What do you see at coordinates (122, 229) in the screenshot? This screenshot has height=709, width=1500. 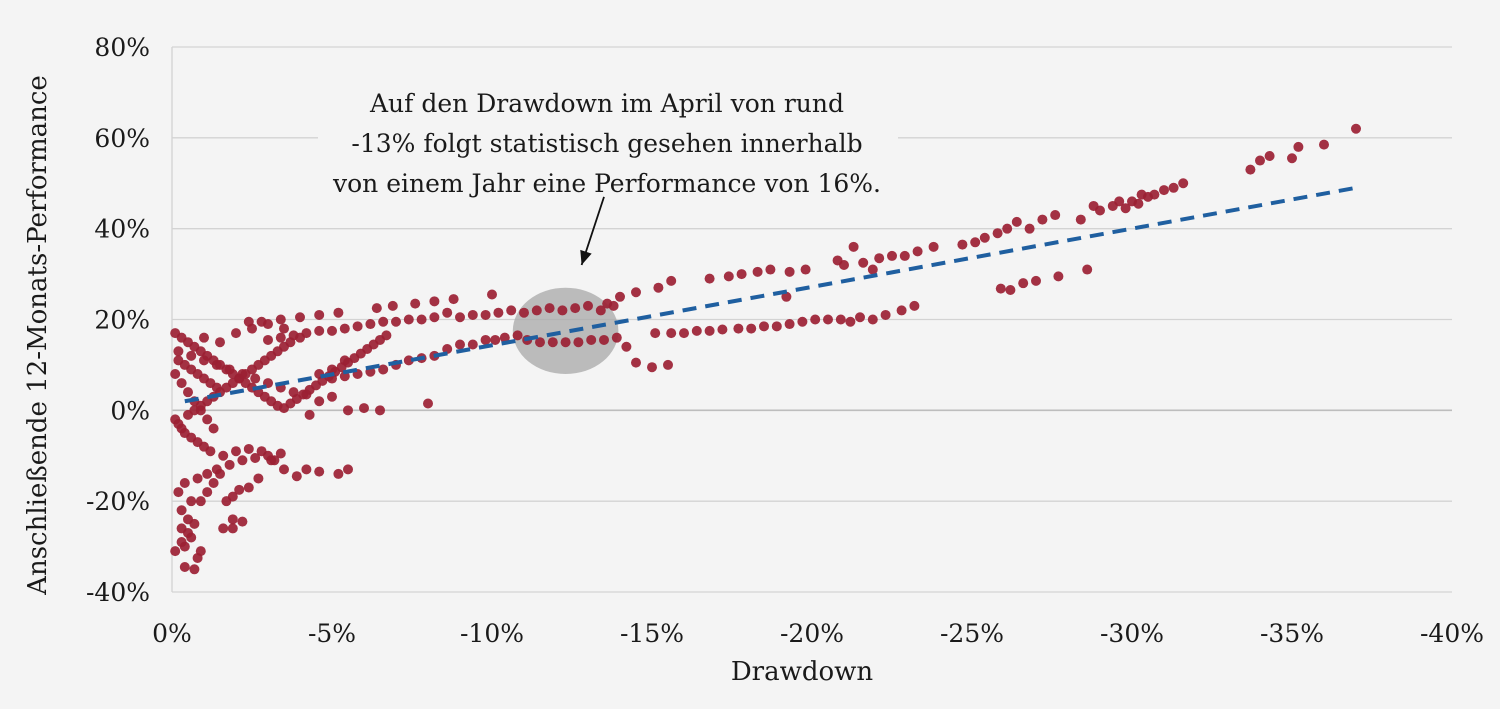 I see `y-tick-label: 40%` at bounding box center [122, 229].